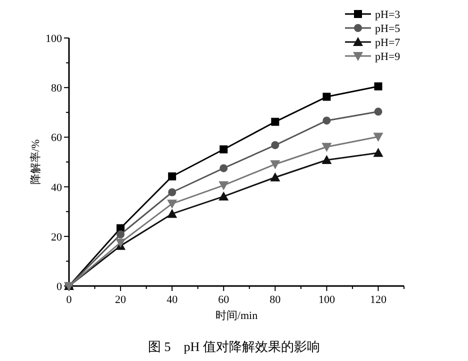 This screenshot has height=361, width=468. Describe the element at coordinates (56, 188) in the screenshot. I see `y-tick-label: 40` at that location.